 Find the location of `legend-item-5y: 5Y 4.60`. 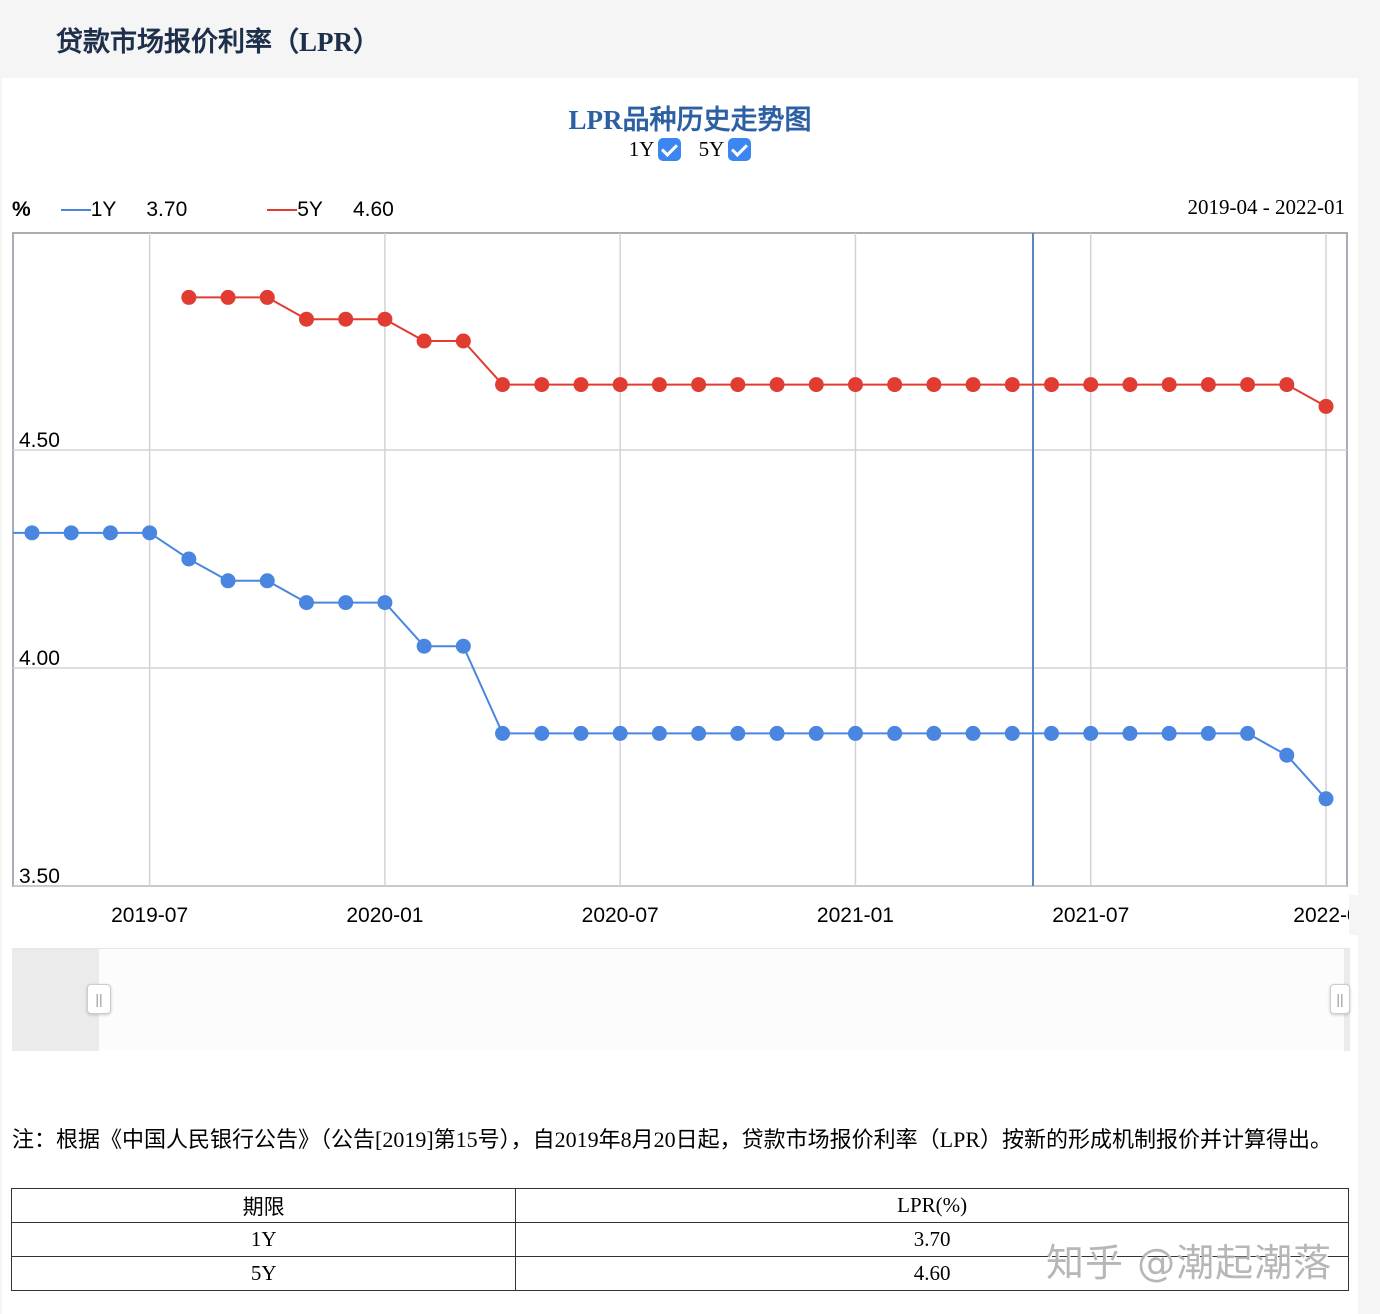

legend-item-5y: 5Y 4.60 is located at coordinates (330, 210).